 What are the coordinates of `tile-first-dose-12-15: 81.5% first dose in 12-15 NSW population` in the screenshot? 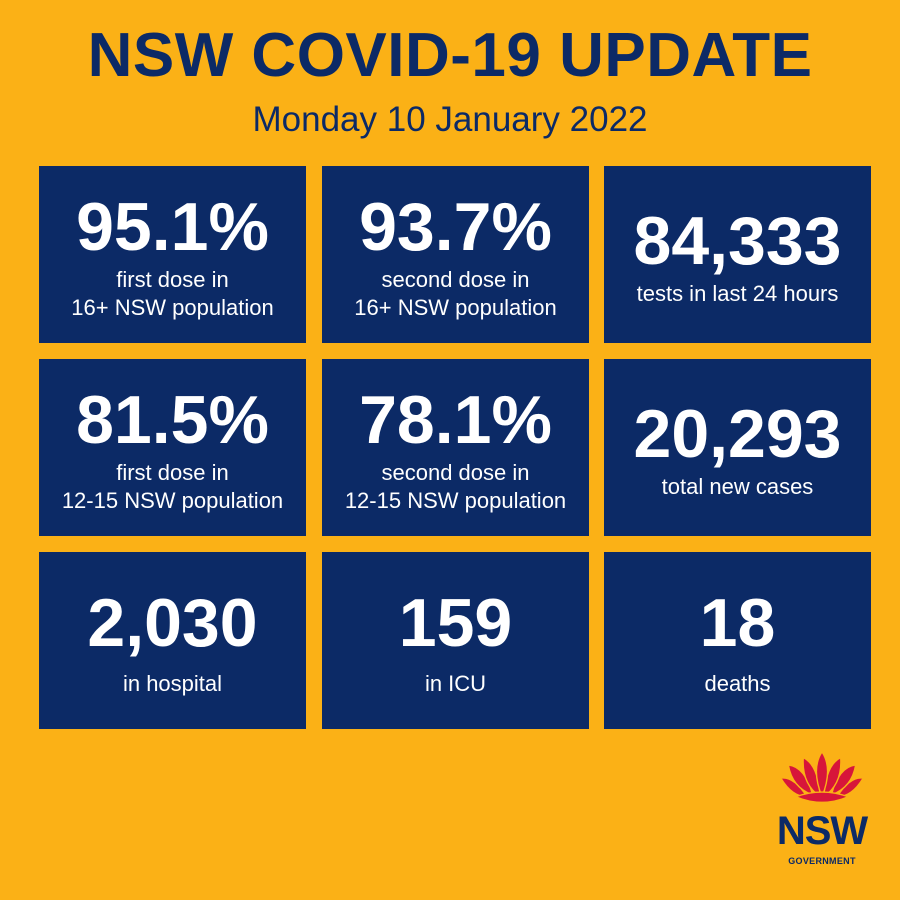 It's located at (172, 447).